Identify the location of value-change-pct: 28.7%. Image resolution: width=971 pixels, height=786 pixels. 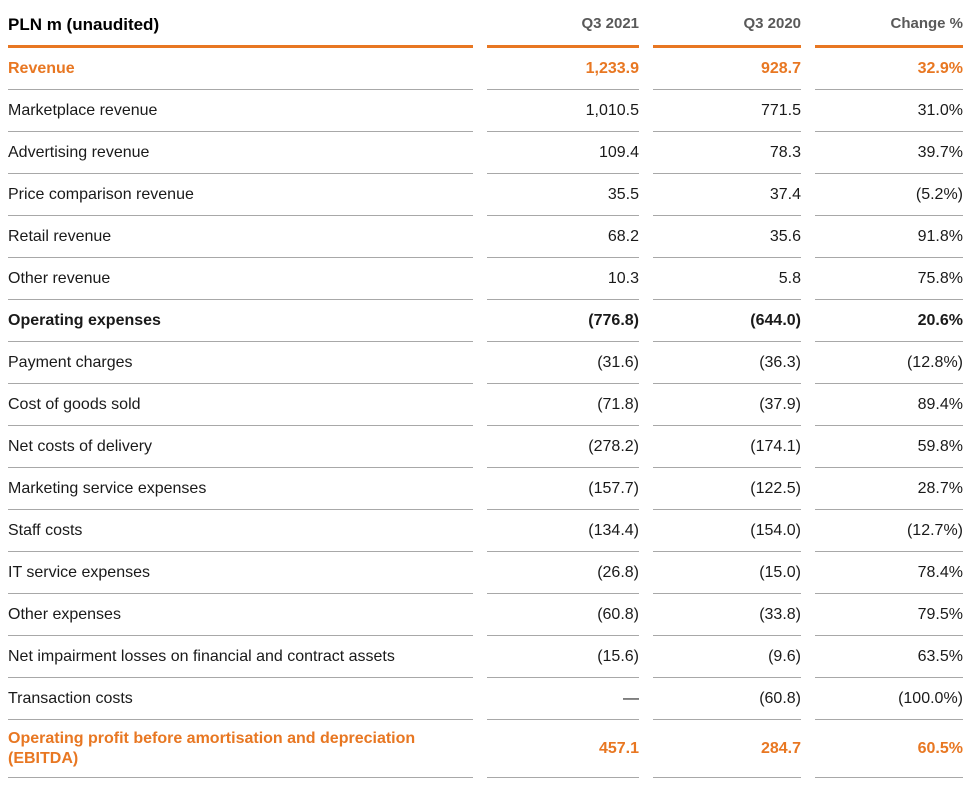
(889, 489).